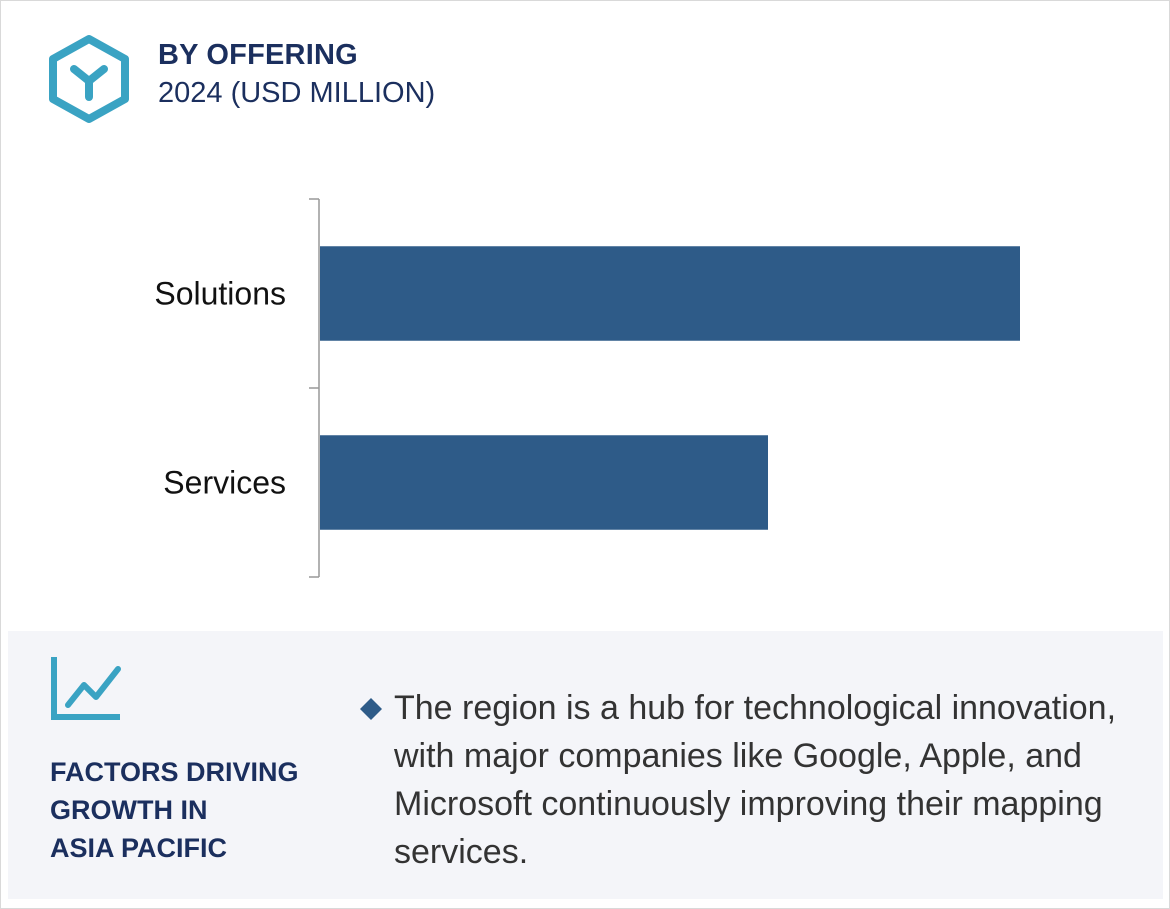 Image resolution: width=1170 pixels, height=909 pixels. Describe the element at coordinates (89, 79) in the screenshot. I see `hexagon-y-logo-icon` at that location.